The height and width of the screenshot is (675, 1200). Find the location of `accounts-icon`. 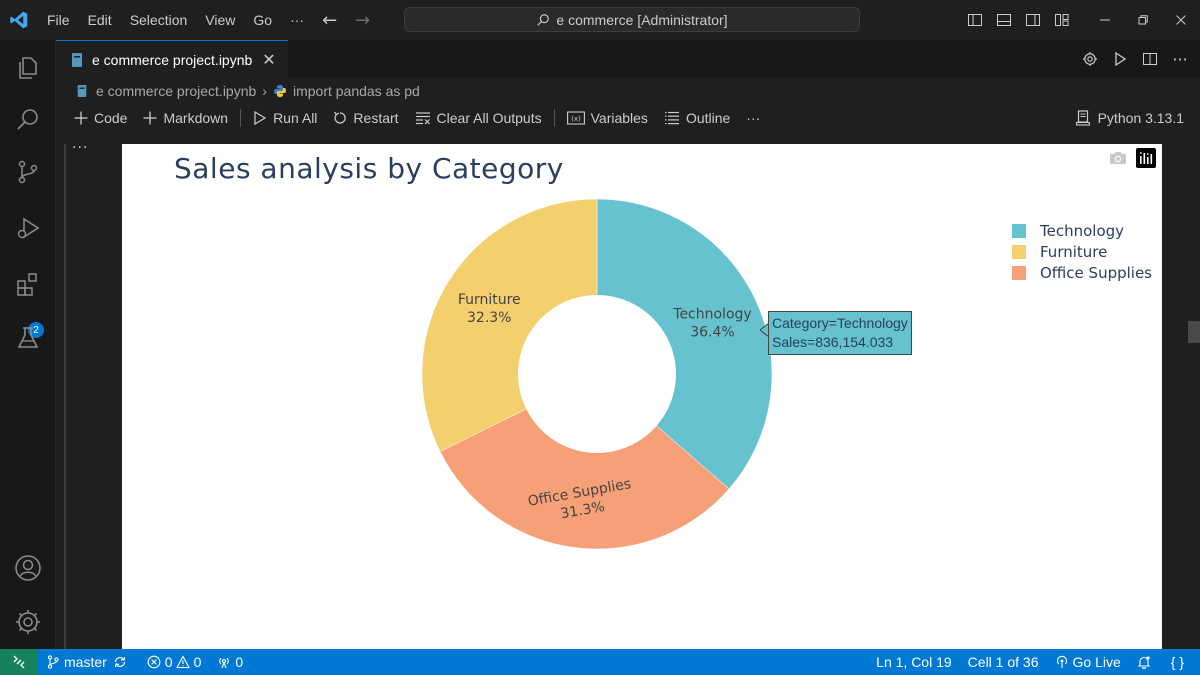

accounts-icon is located at coordinates (28, 568).